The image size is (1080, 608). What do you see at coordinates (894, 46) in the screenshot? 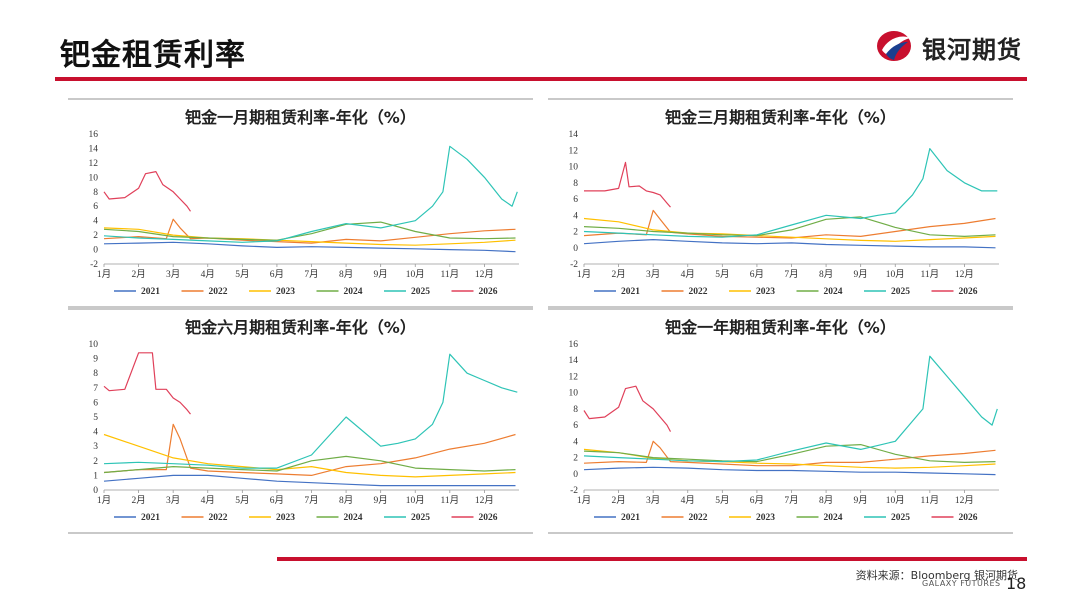
I see `galaxy-logo-icon` at bounding box center [894, 46].